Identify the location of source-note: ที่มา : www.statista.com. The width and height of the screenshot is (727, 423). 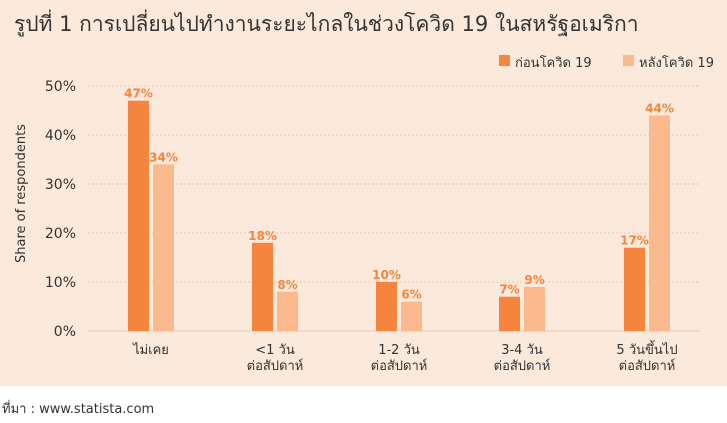
(78, 409).